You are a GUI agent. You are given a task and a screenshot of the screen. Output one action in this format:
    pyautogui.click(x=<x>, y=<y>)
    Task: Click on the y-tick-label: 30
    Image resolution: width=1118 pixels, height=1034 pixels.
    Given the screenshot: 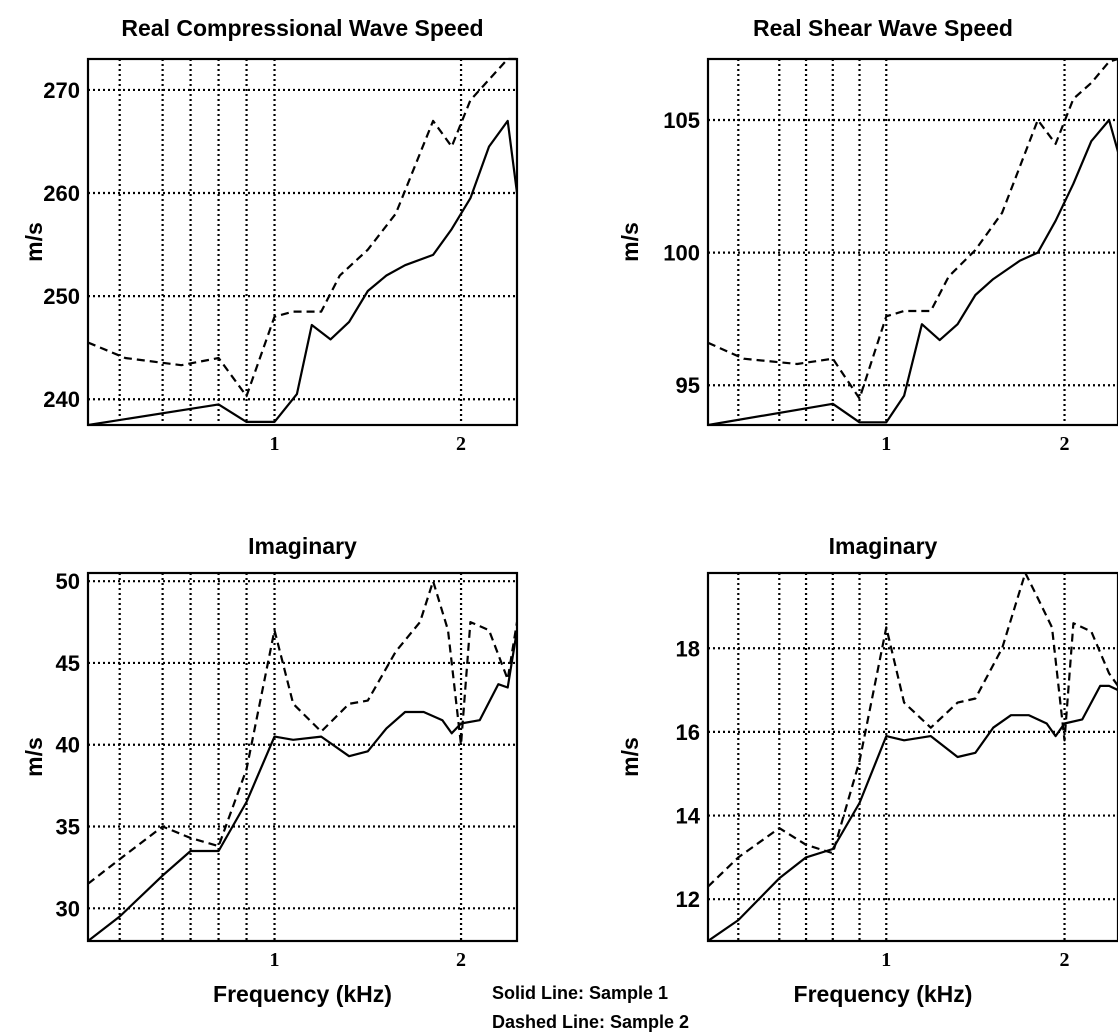 What is the action you would take?
    pyautogui.click(x=68, y=908)
    